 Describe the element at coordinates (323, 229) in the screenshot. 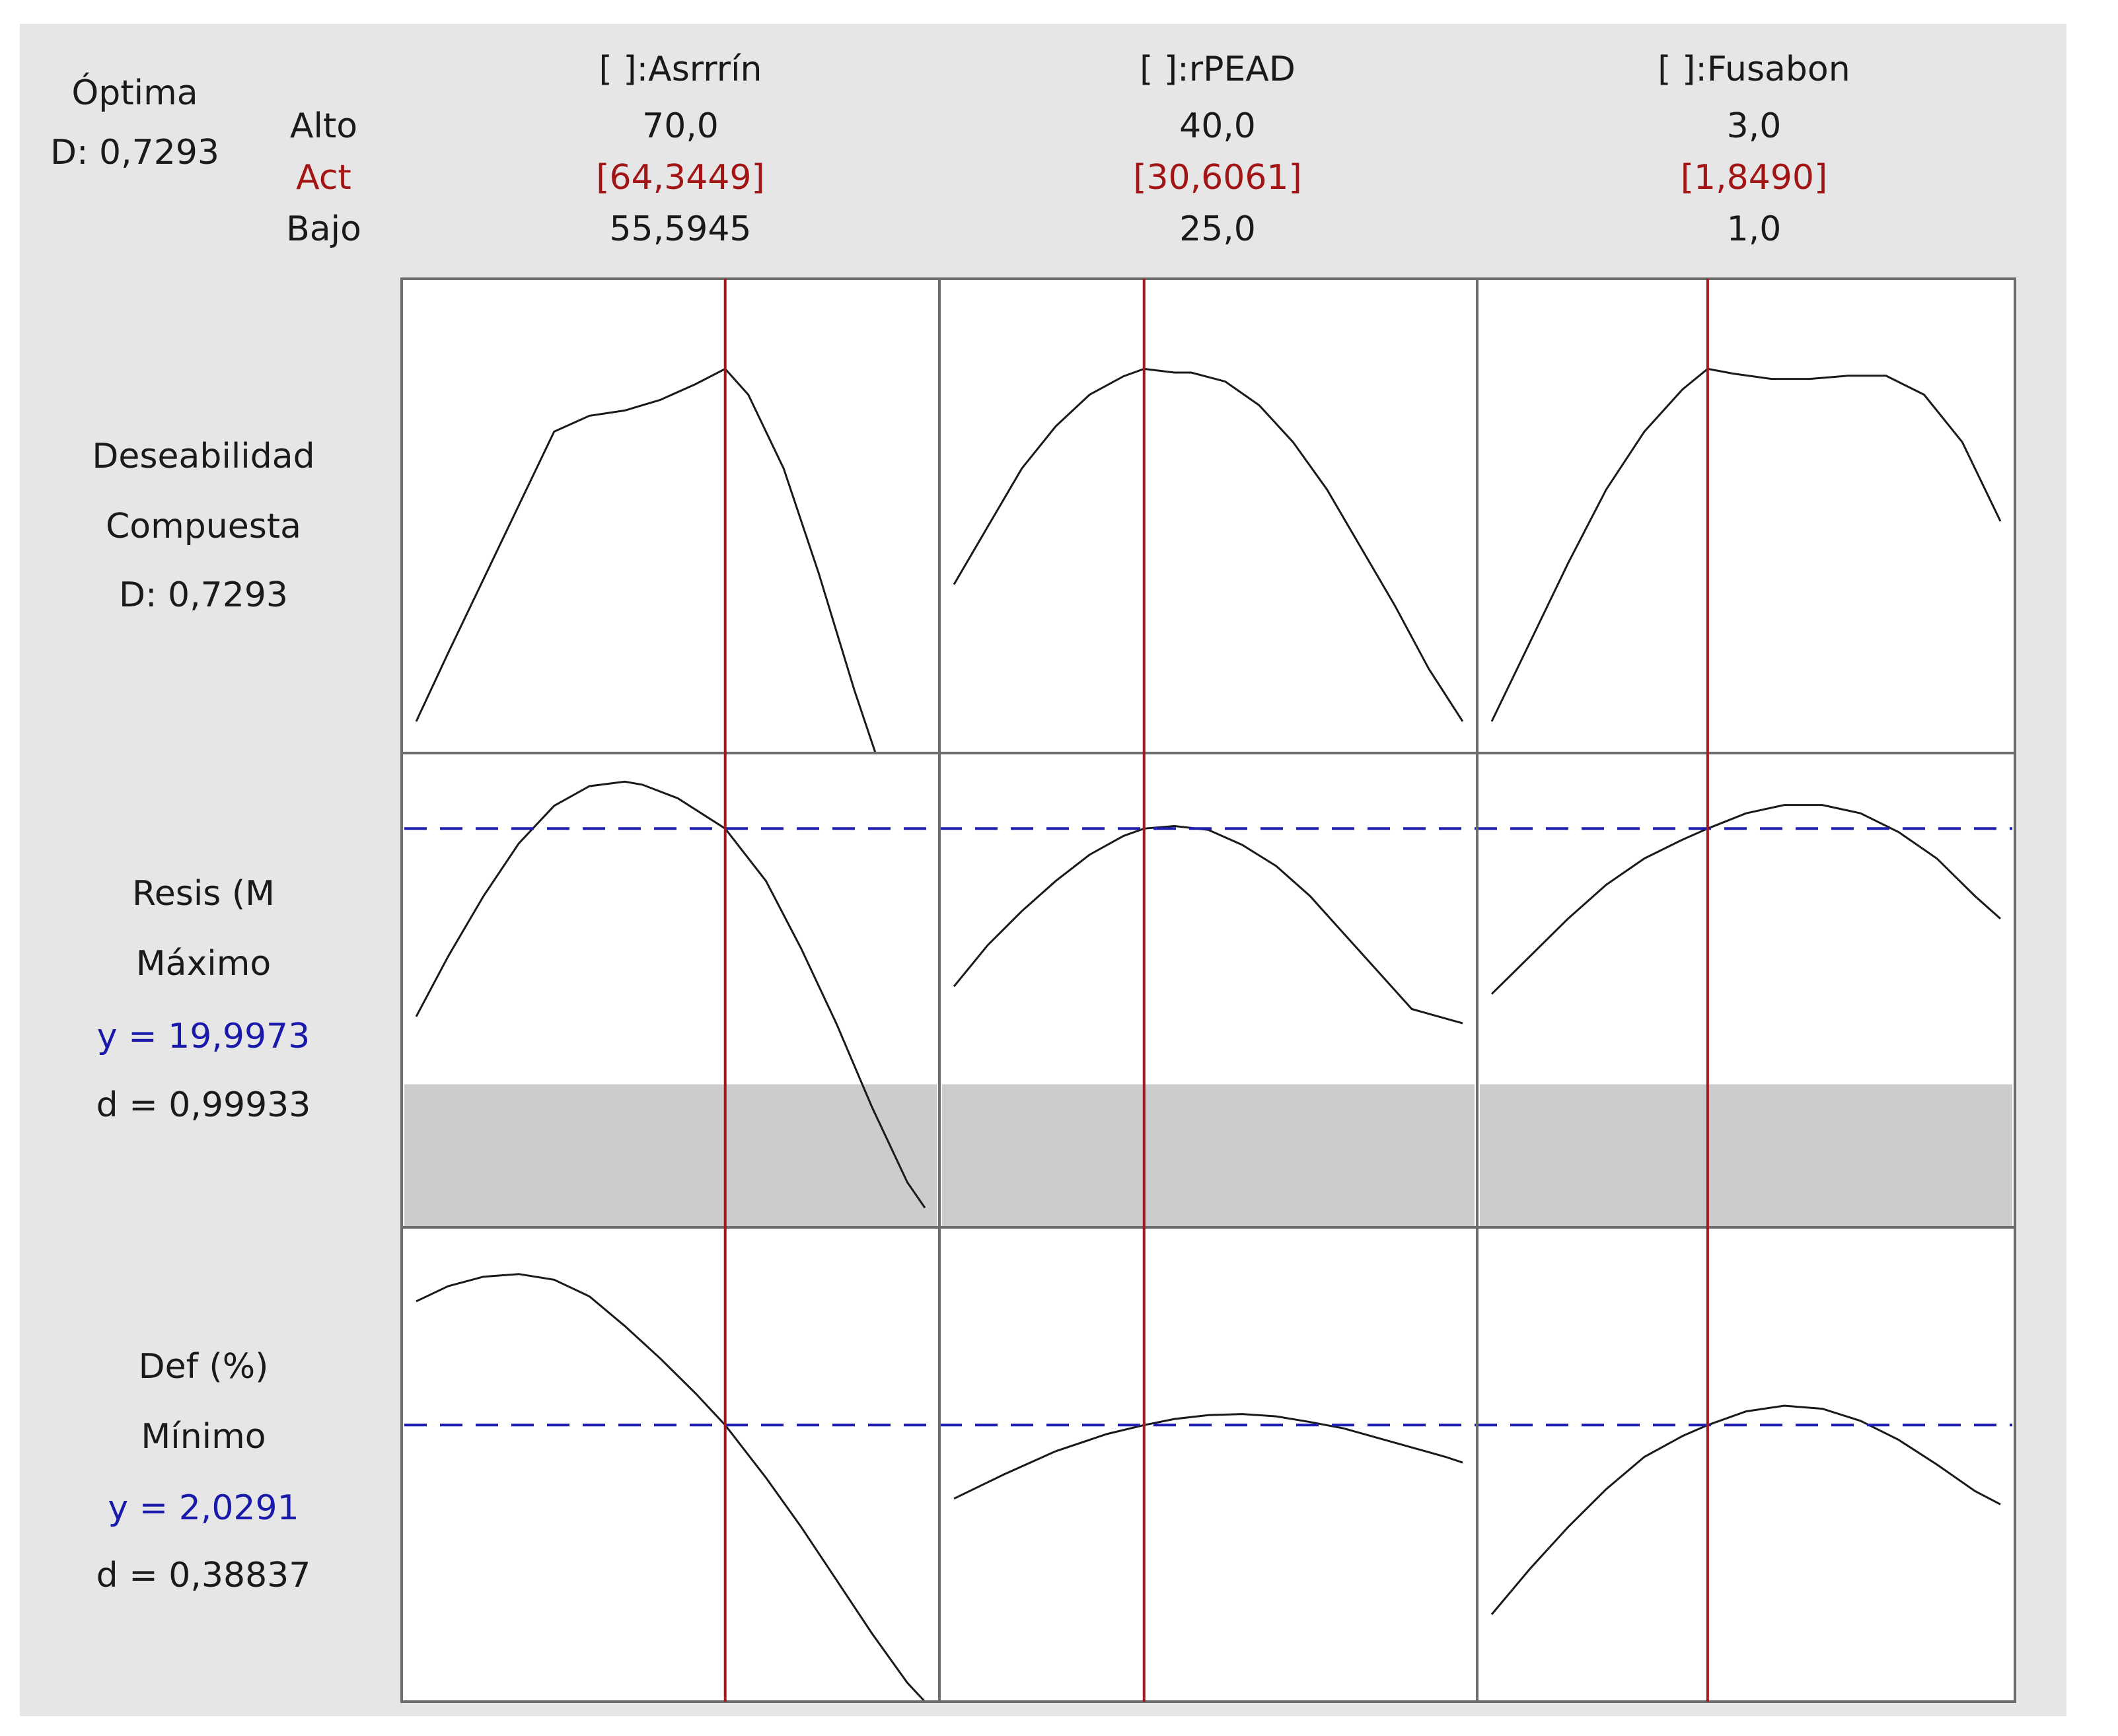

I see `low-label: Bajo` at that location.